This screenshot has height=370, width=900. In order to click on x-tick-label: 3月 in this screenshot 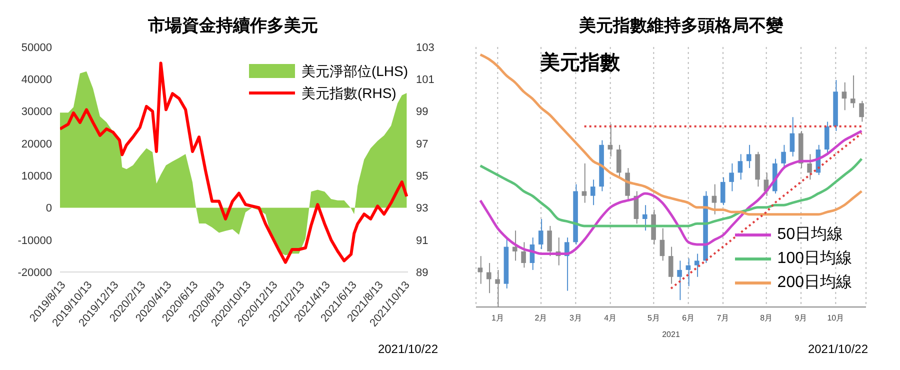, I will do `click(575, 318)`.